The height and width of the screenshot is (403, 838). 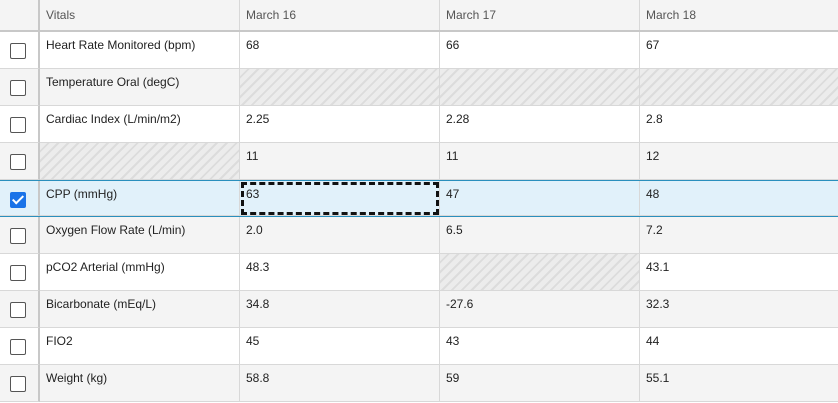 What do you see at coordinates (540, 50) in the screenshot?
I see `value-cell: 66` at bounding box center [540, 50].